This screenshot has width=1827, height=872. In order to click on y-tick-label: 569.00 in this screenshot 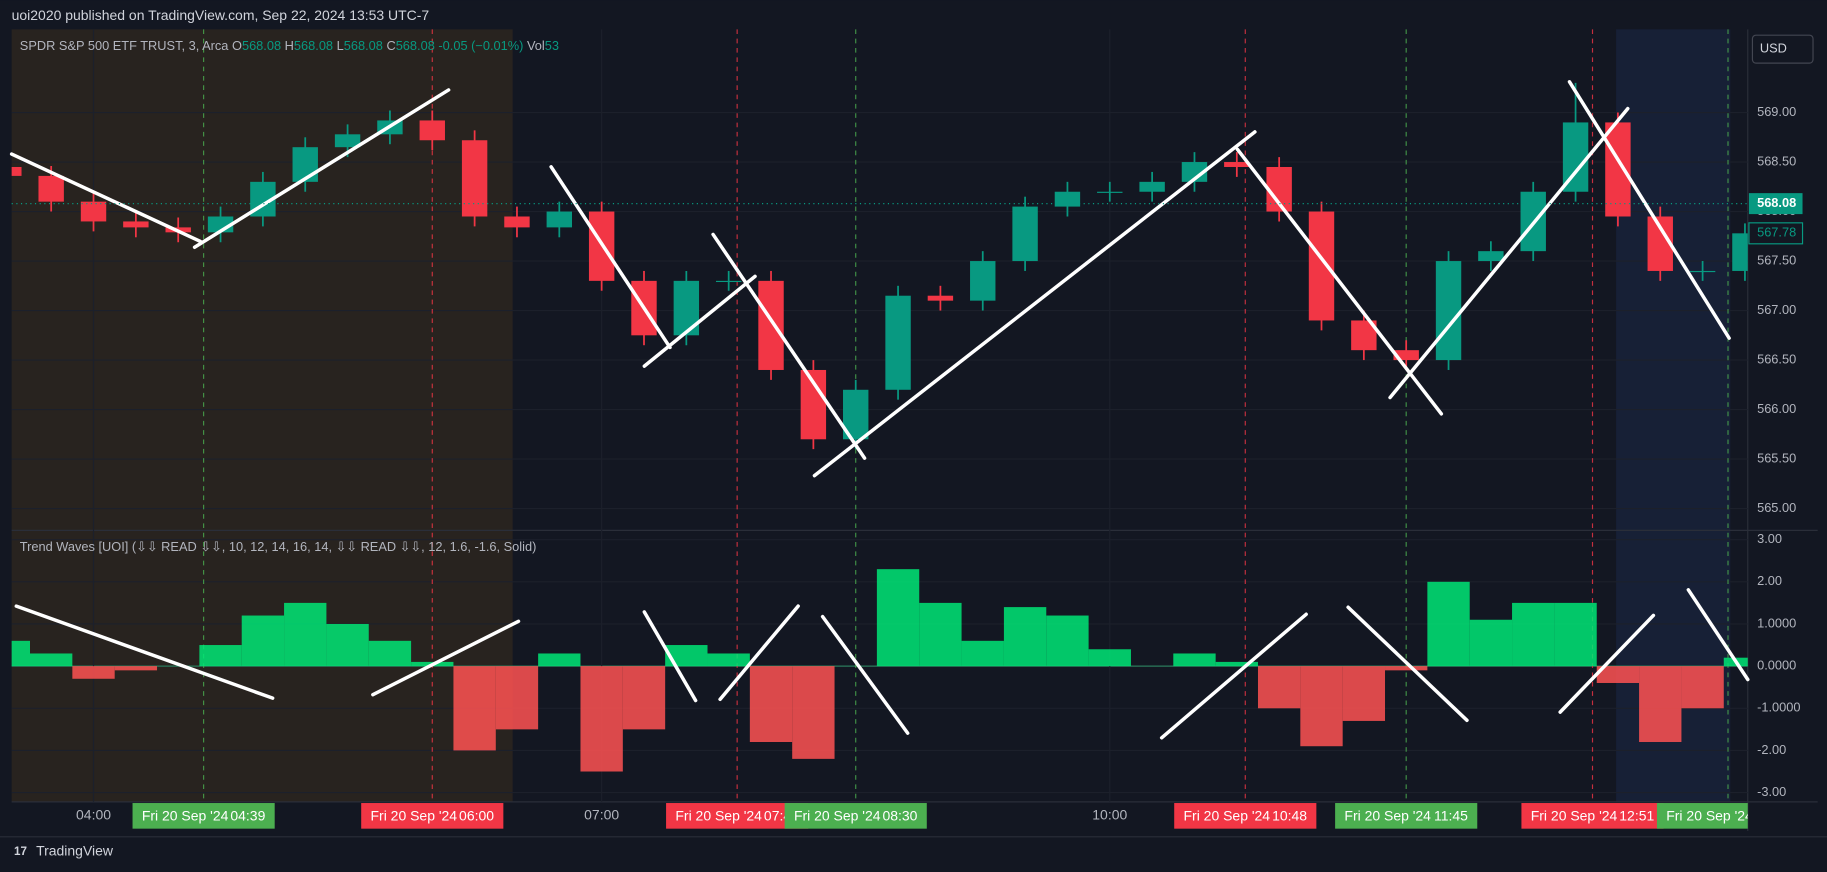, I will do `click(1776, 111)`.